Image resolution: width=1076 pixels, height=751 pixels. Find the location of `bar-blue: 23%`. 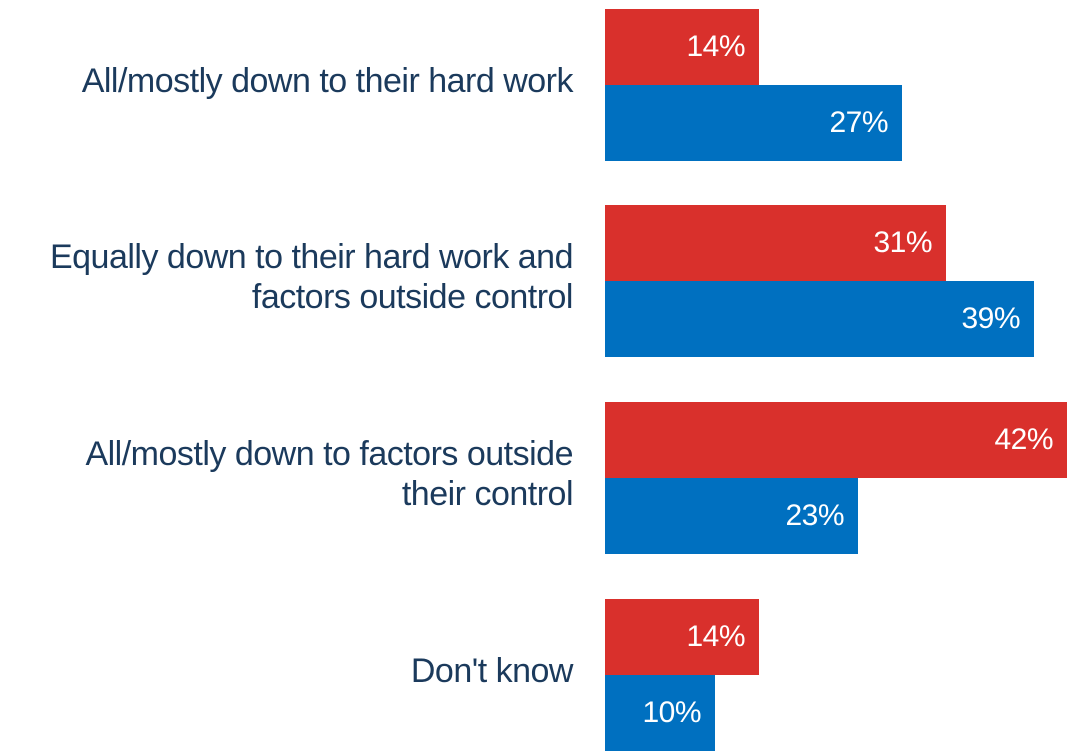

bar-blue: 23% is located at coordinates (731, 516).